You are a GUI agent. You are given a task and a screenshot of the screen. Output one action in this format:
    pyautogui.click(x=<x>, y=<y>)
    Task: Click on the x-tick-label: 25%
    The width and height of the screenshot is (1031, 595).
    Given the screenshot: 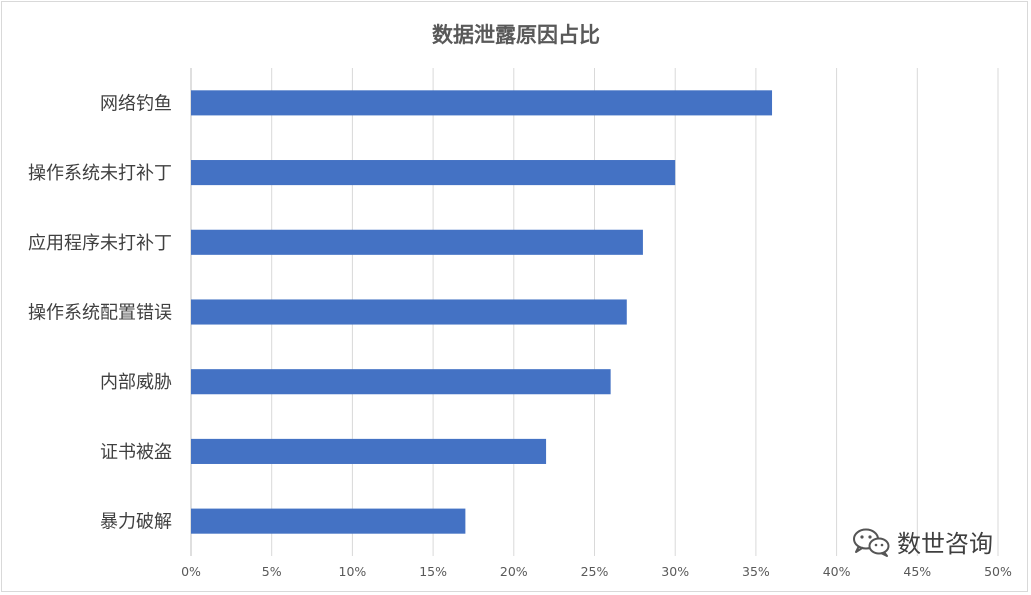 What is the action you would take?
    pyautogui.click(x=595, y=571)
    